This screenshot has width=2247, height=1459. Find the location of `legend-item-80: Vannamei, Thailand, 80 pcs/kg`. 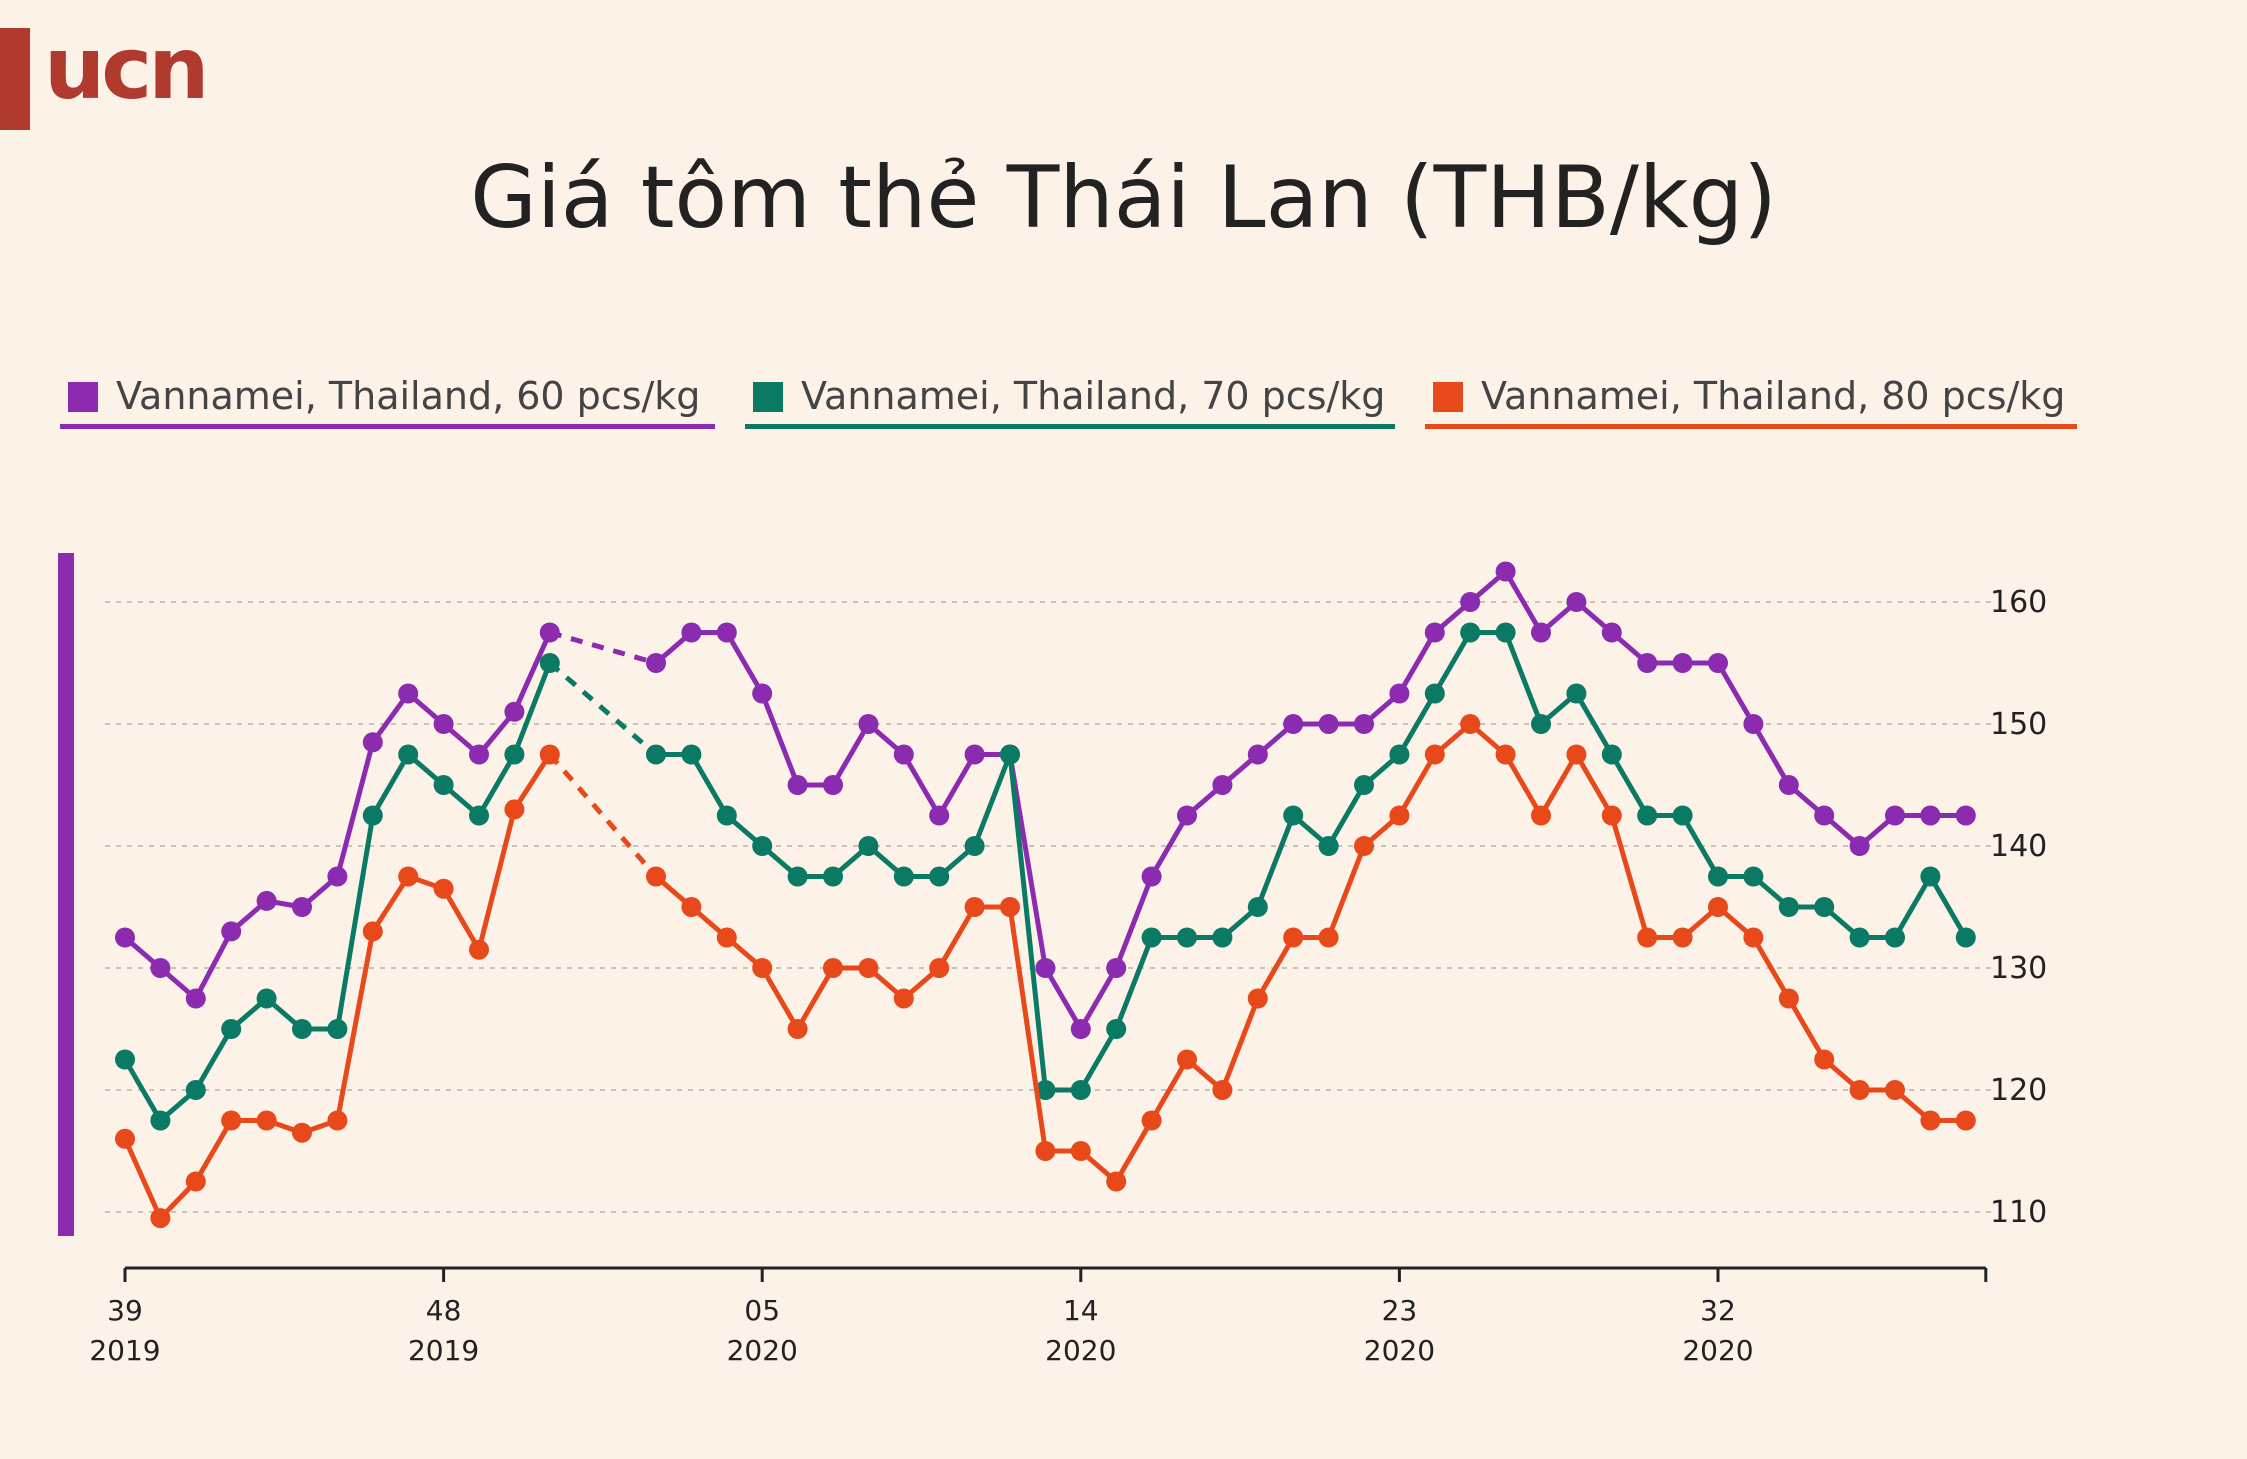

legend-item-80: Vannamei, Thailand, 80 pcs/kg is located at coordinates (1751, 402).